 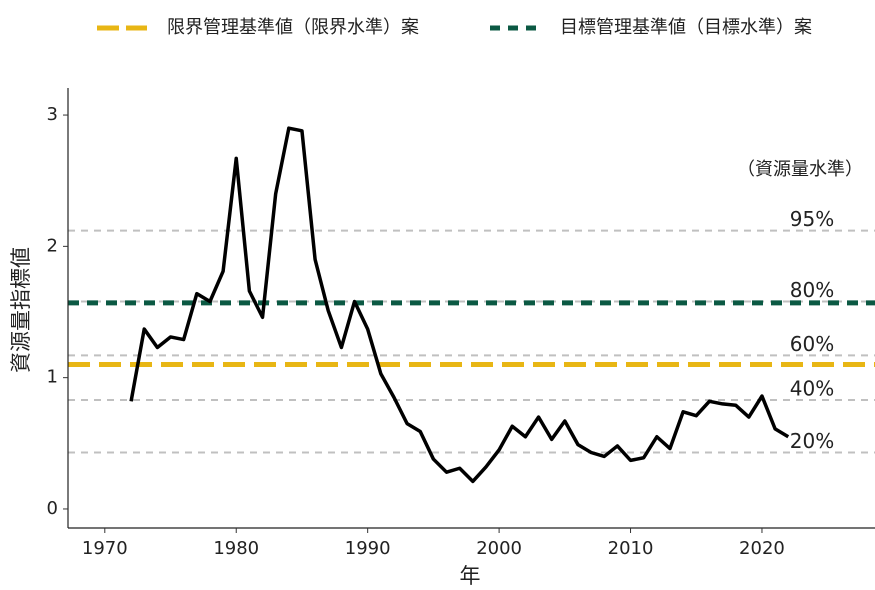 I want to click on x-tick-label: 1990, so click(x=368, y=548).